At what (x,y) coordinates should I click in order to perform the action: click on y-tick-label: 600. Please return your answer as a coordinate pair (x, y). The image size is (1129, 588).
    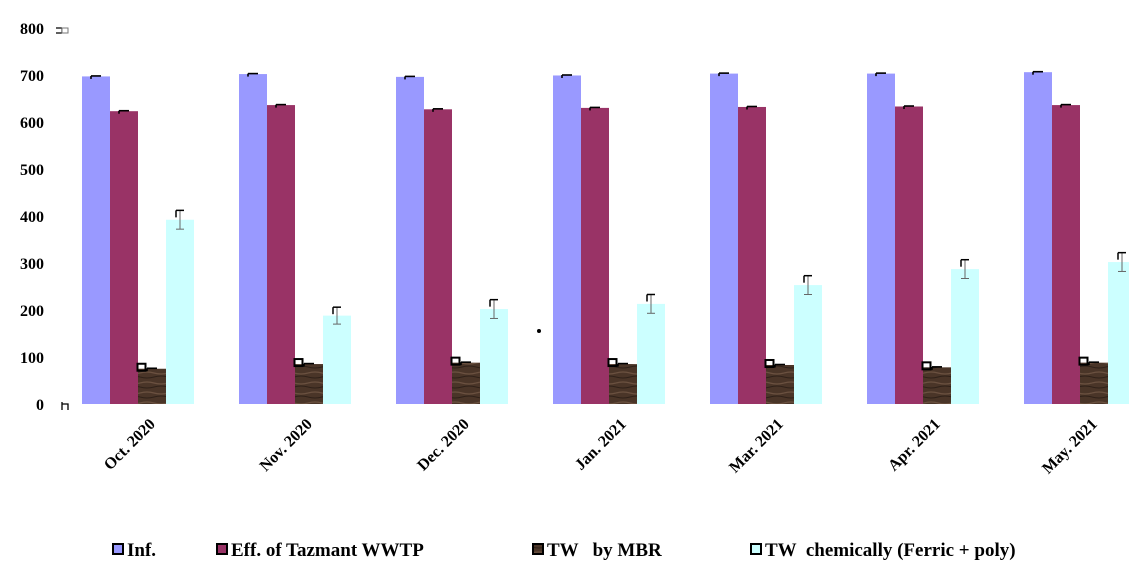
    Looking at the image, I should click on (32, 123).